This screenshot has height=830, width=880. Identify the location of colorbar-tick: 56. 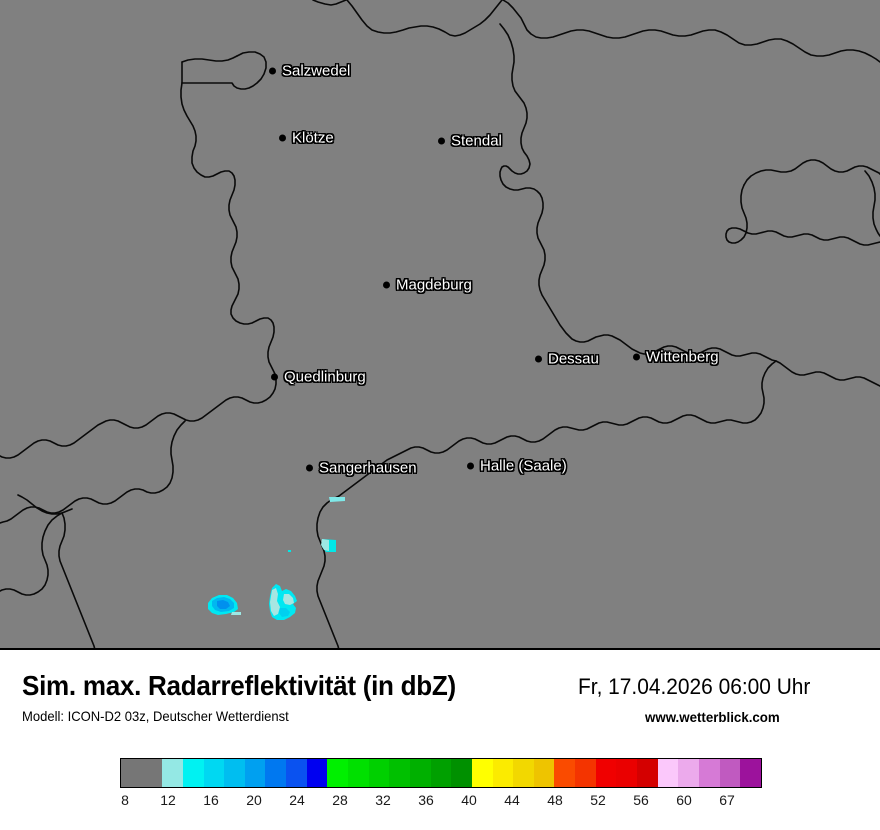
(641, 800).